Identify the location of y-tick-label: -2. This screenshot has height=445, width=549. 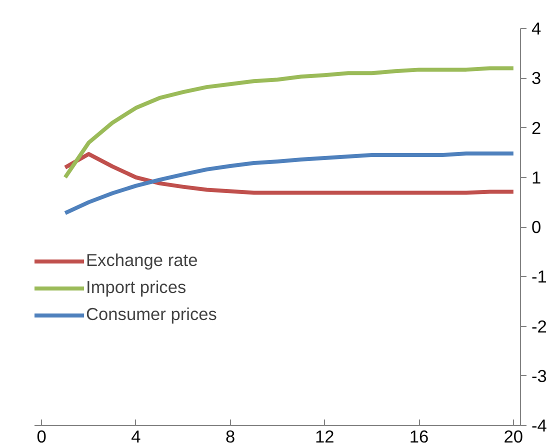
(539, 326).